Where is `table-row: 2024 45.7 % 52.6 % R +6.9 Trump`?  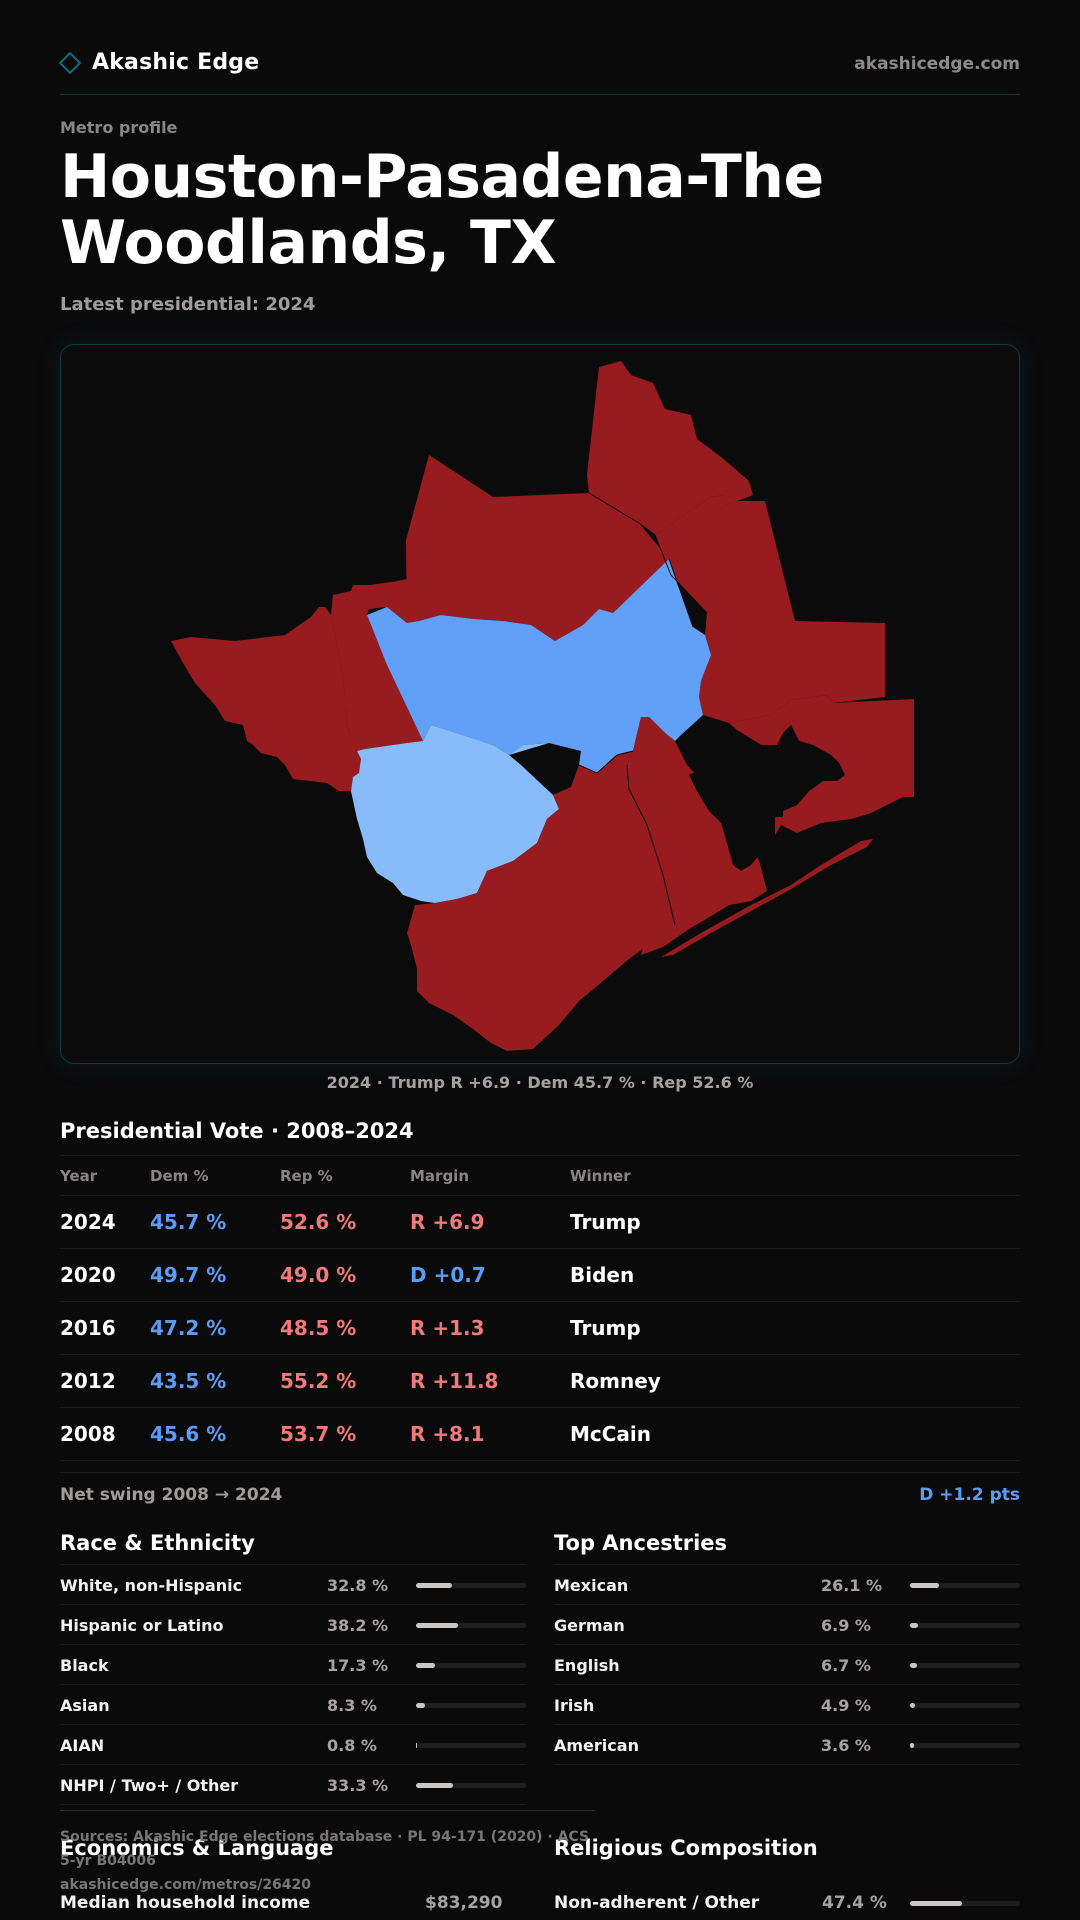 table-row: 2024 45.7 % 52.6 % R +6.9 Trump is located at coordinates (540, 1222).